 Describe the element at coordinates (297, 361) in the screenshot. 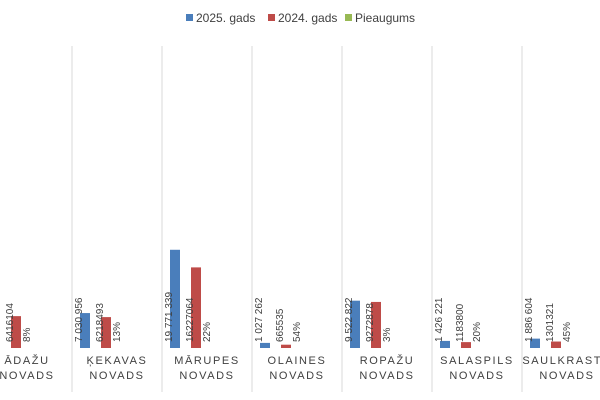

I see `category-label: OLAINES` at that location.